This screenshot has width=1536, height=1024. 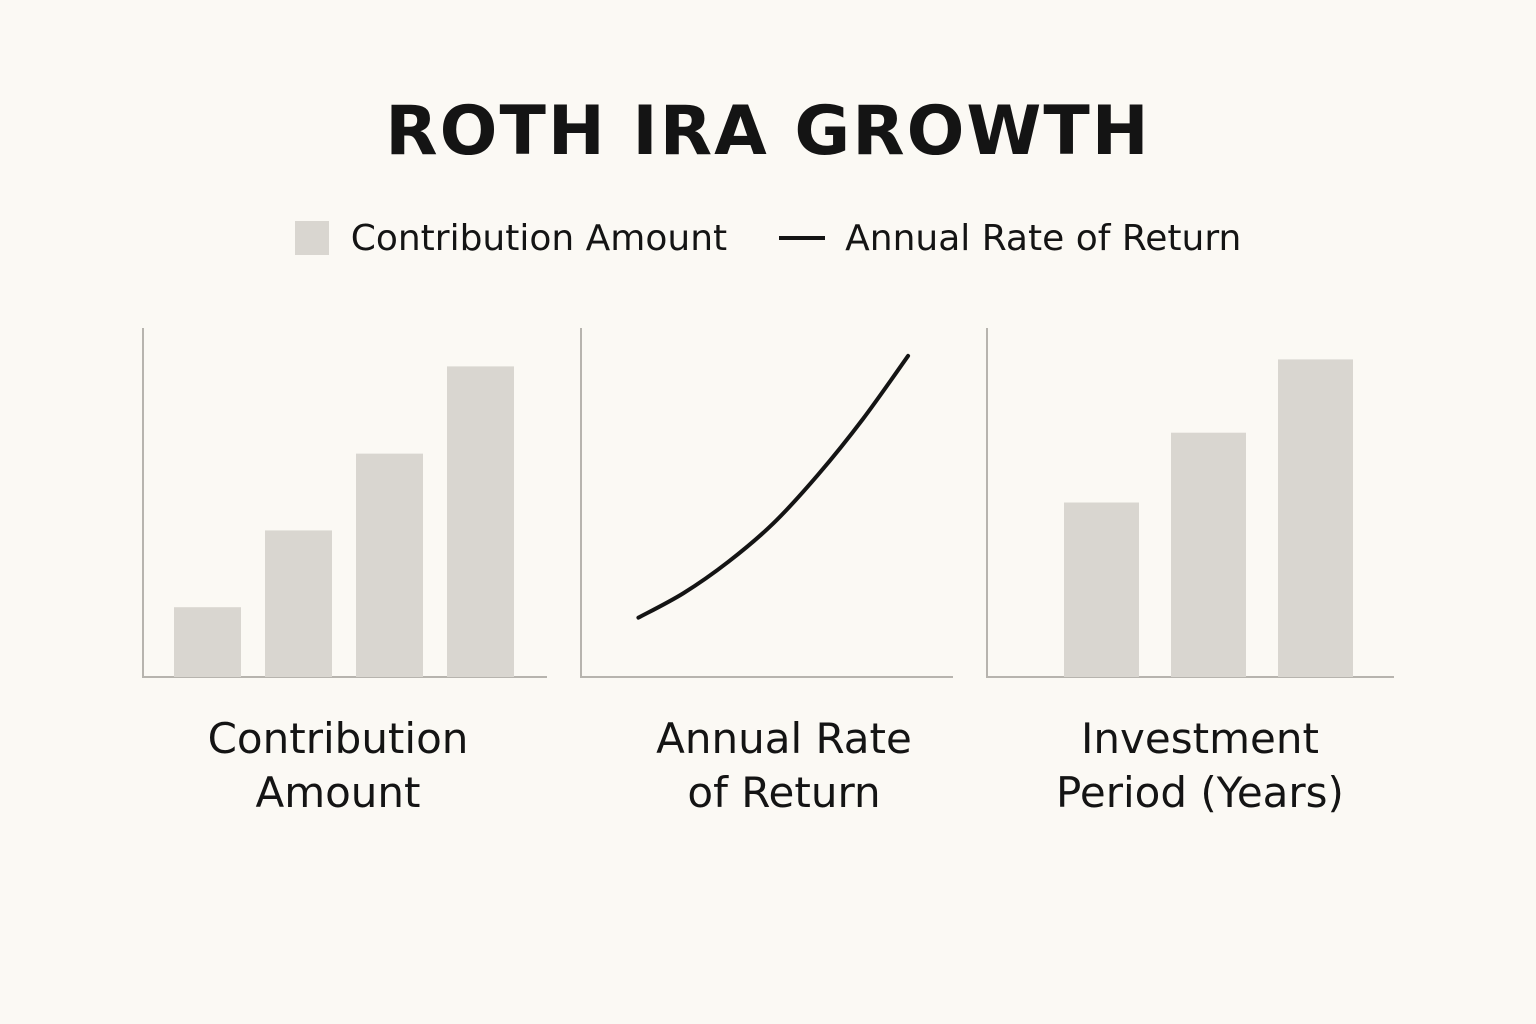 I want to click on legend-item-contribution: Contribution Amount, so click(x=511, y=238).